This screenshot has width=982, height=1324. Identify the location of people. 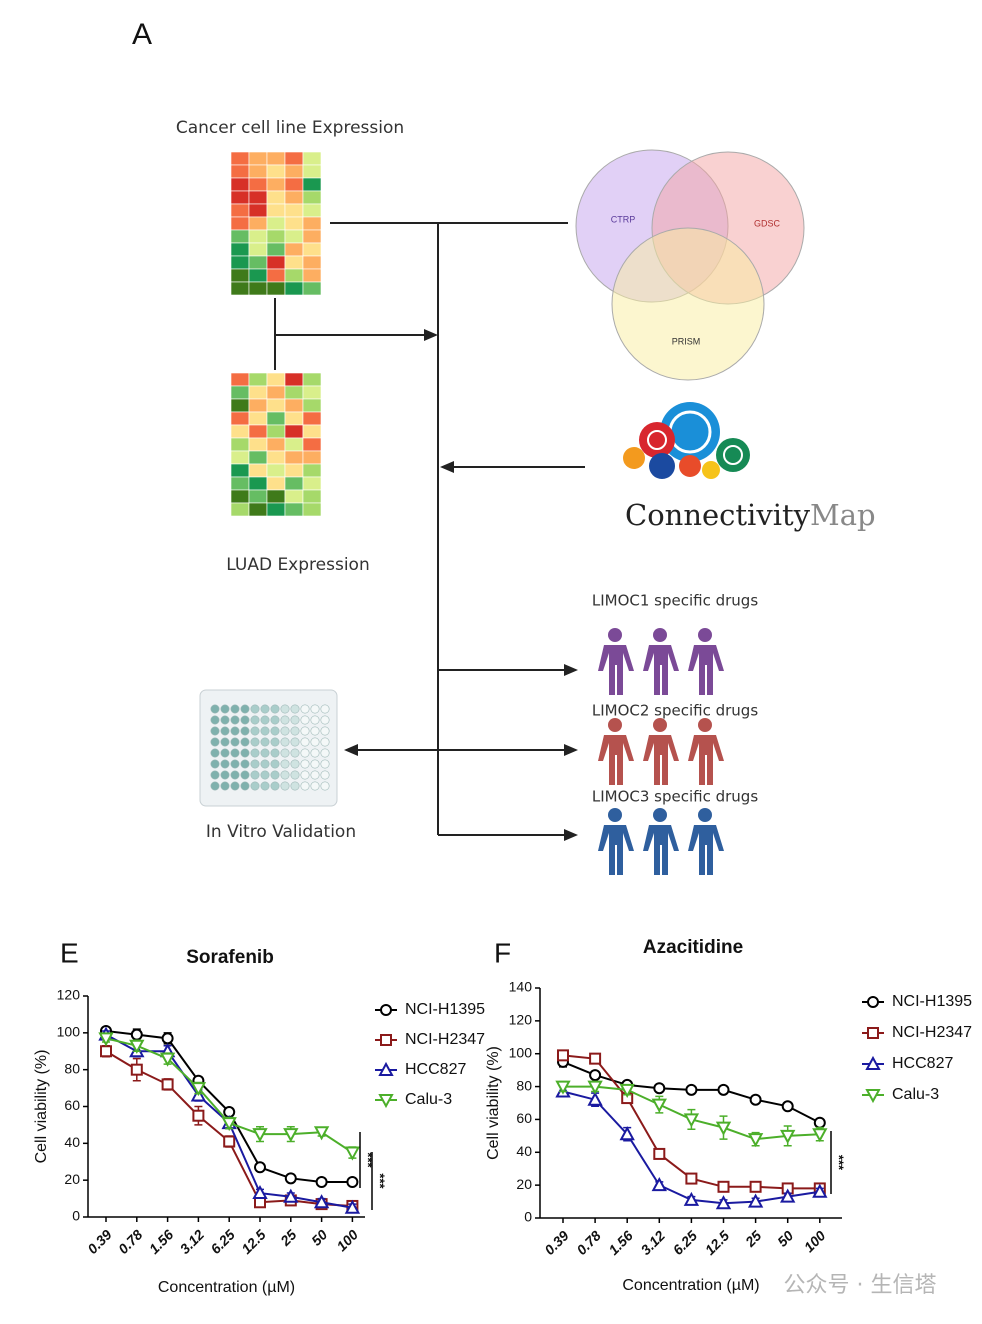
(661, 751).